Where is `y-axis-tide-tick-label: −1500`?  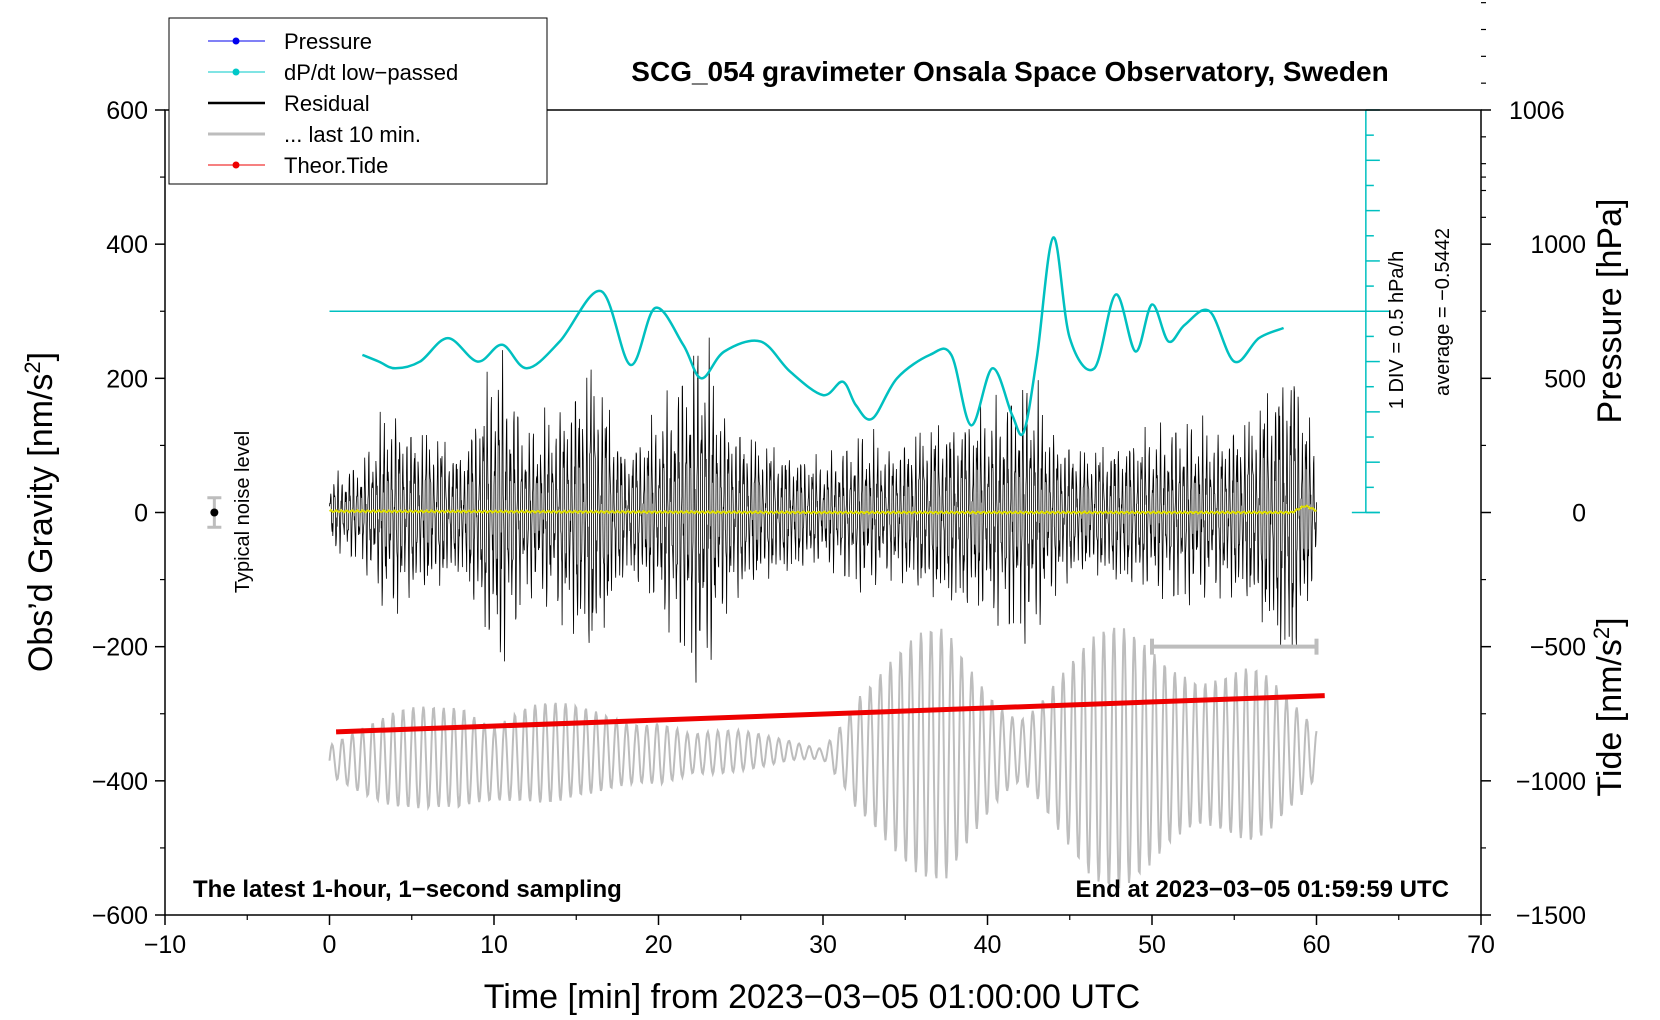
y-axis-tide-tick-label: −1500 is located at coordinates (1551, 916).